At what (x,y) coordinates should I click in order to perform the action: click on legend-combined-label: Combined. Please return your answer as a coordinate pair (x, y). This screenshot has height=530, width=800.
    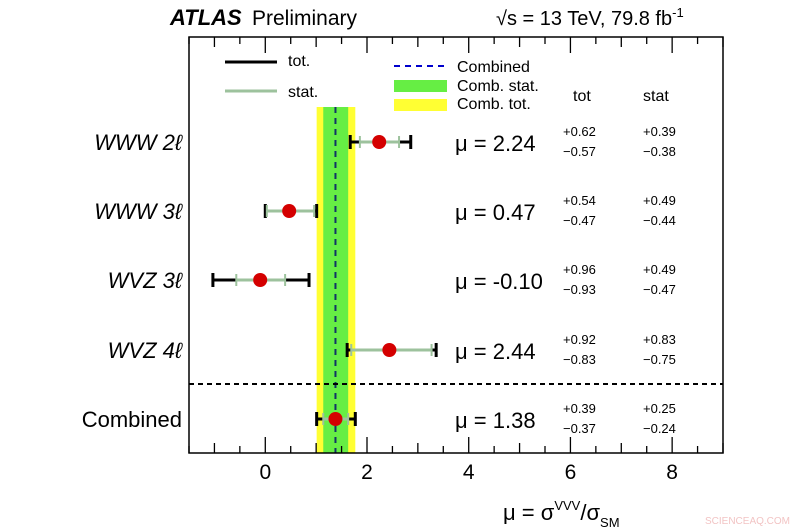
    Looking at the image, I should click on (493, 67).